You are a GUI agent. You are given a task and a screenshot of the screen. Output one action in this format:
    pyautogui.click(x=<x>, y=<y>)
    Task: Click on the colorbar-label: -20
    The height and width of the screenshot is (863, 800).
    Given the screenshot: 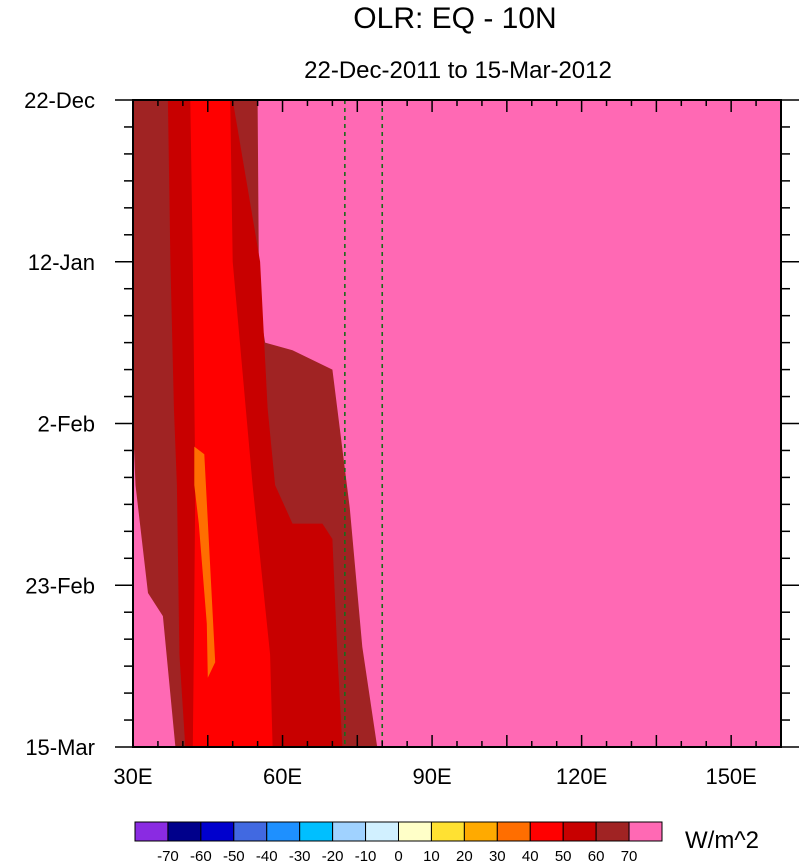 What is the action you would take?
    pyautogui.click(x=333, y=855)
    